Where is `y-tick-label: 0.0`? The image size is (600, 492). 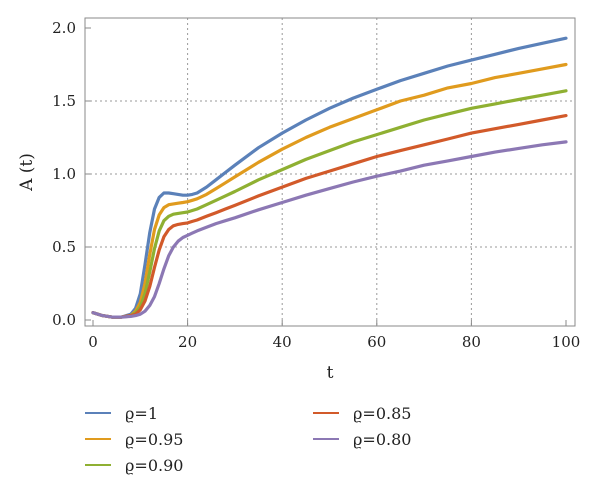 y-tick-label: 0.0 is located at coordinates (64, 320).